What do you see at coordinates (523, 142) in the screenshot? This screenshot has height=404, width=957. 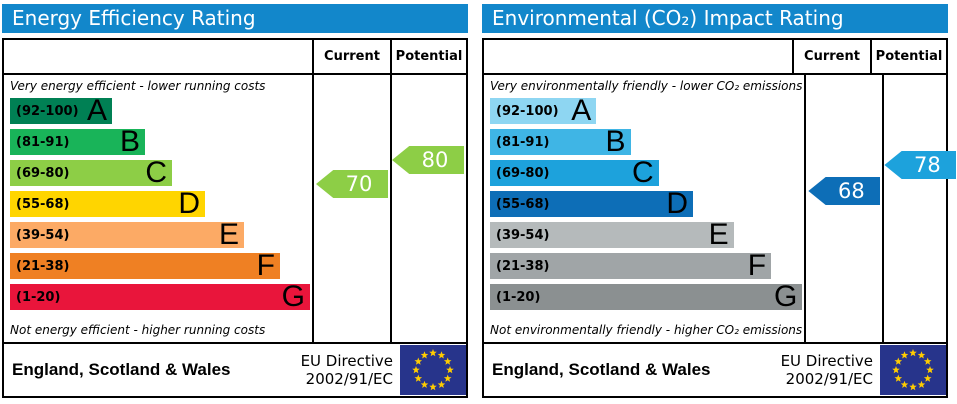 I see `band-range: (81-91)` at bounding box center [523, 142].